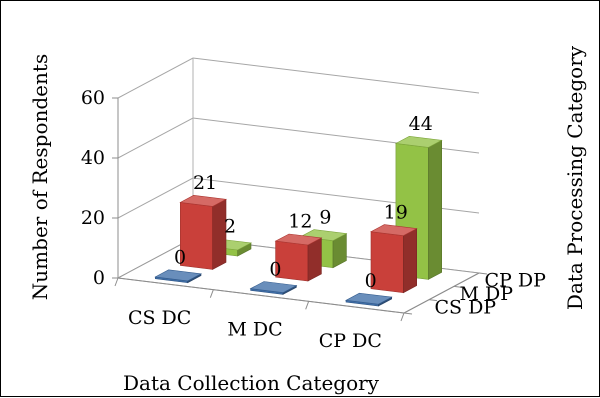 Image resolution: width=600 pixels, height=398 pixels. What do you see at coordinates (396, 212) in the screenshot?
I see `data-label: 19` at bounding box center [396, 212].